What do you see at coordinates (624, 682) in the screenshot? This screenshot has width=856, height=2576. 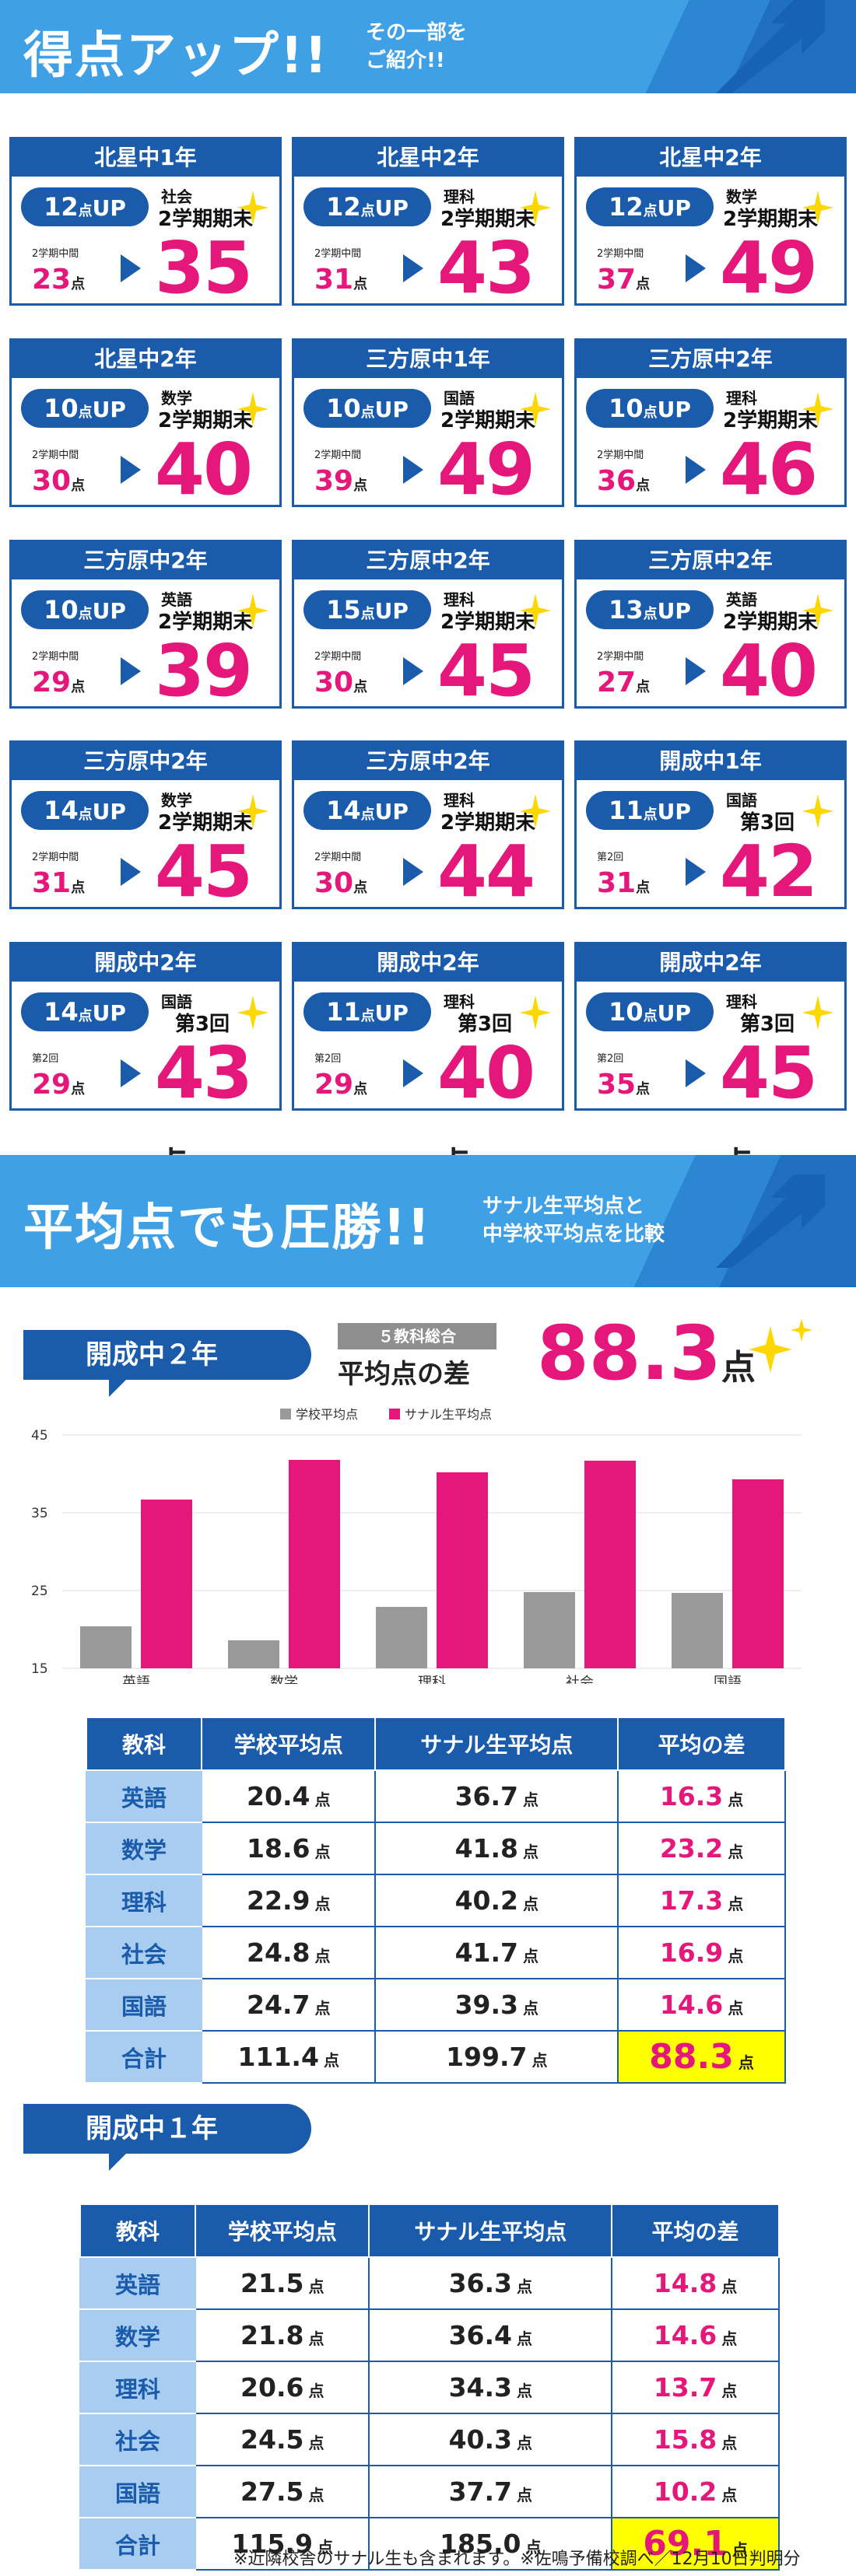 I see `previous-score: 27点` at bounding box center [624, 682].